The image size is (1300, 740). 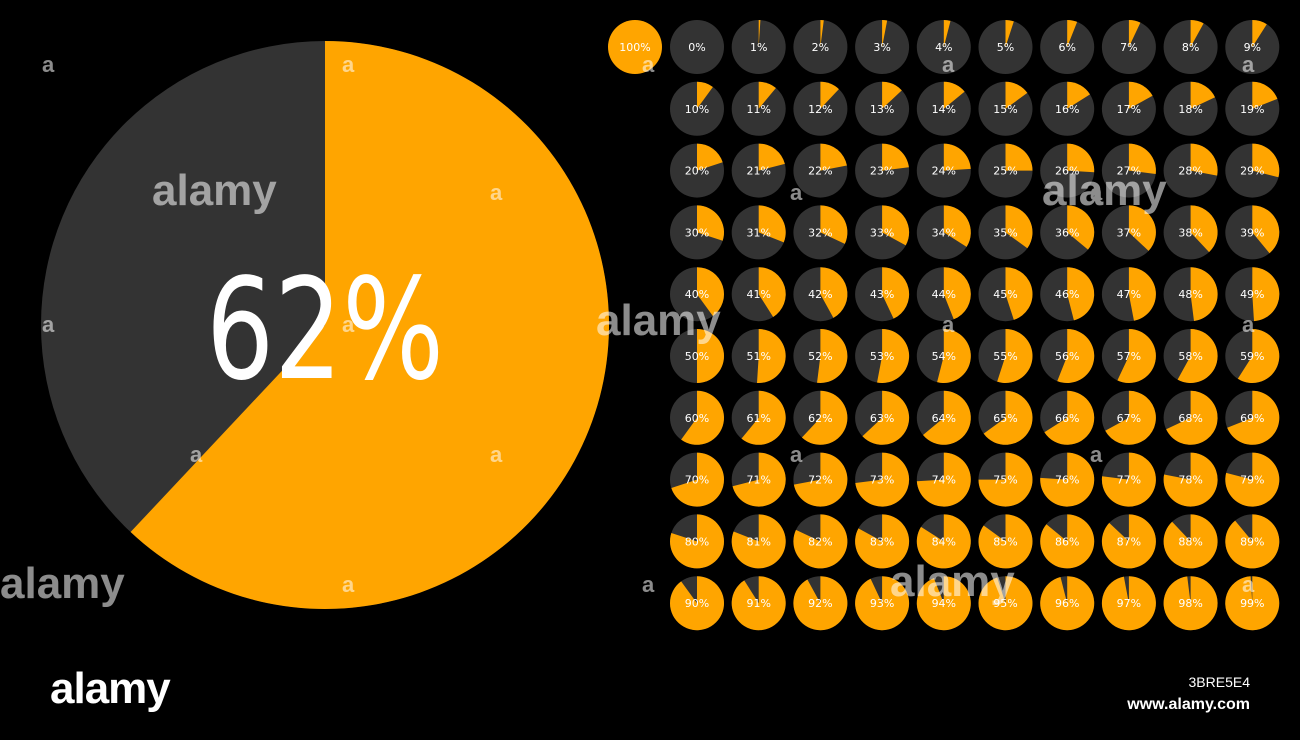 What do you see at coordinates (1129, 294) in the screenshot?
I see `pie-percent-label: 47%` at bounding box center [1129, 294].